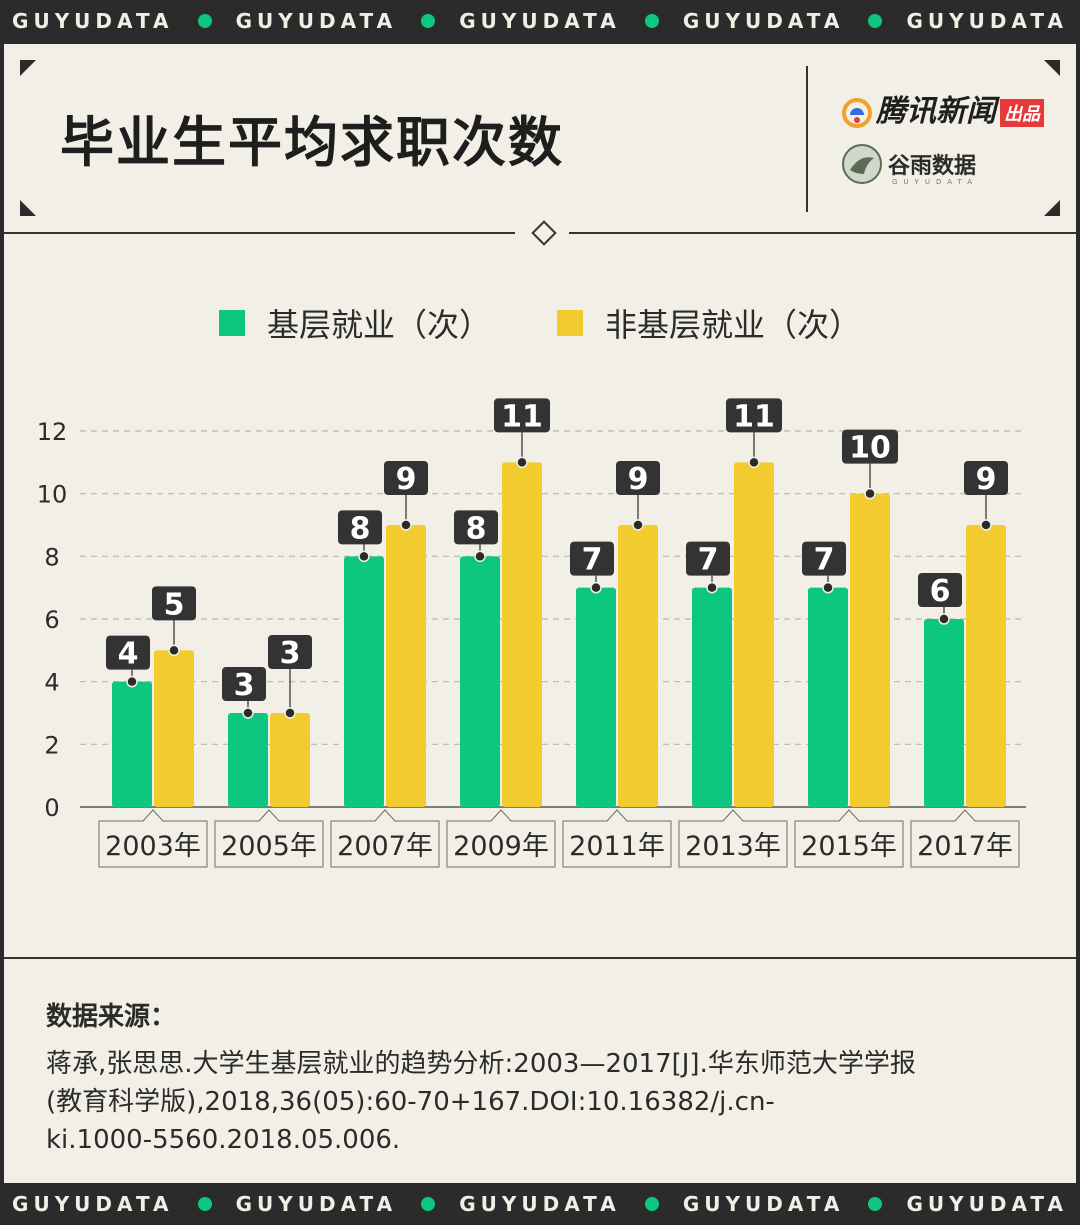  Describe the element at coordinates (540, 138) in the screenshot. I see `corner-marks` at that location.